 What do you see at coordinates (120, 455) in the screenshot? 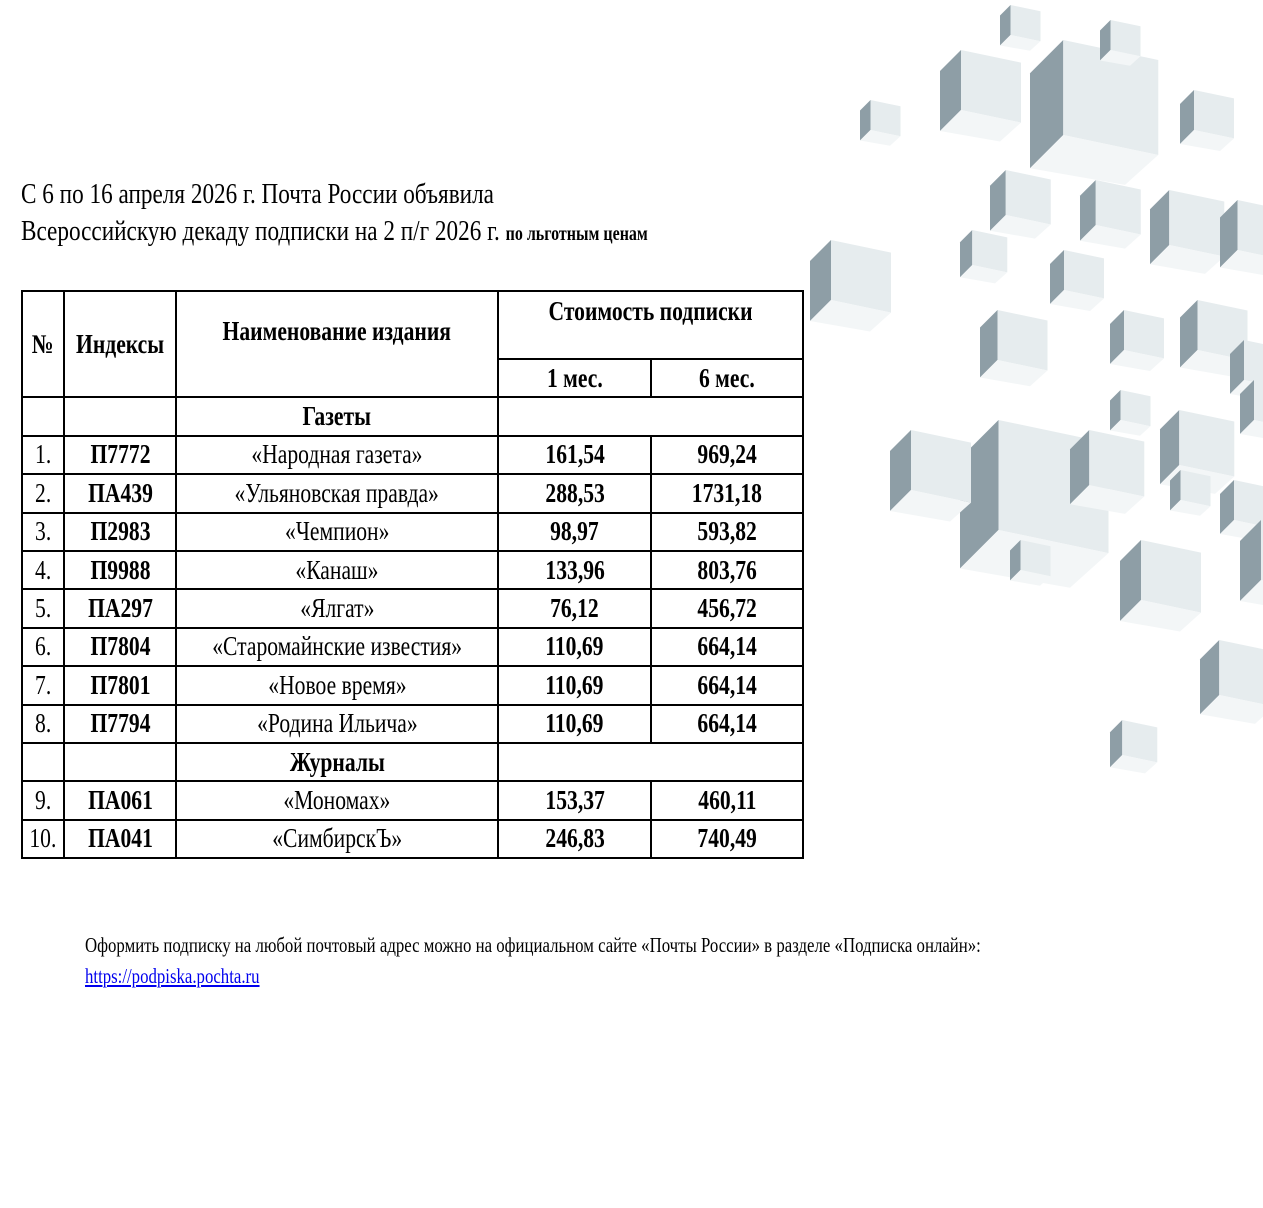
I see `row-index: П7772` at bounding box center [120, 455].